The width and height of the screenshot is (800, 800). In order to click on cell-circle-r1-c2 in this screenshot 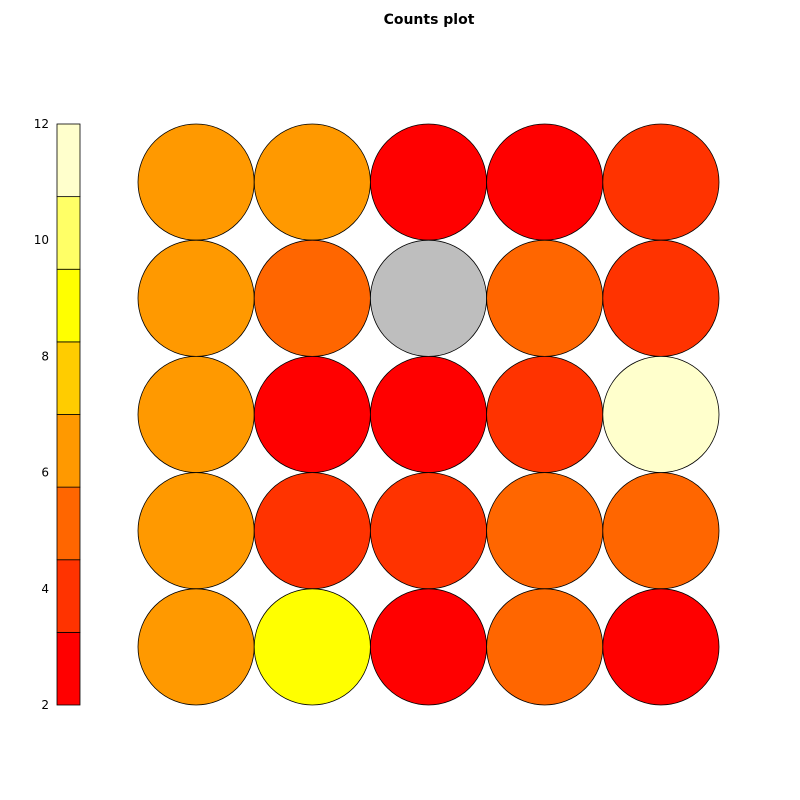, I will do `click(312, 182)`.